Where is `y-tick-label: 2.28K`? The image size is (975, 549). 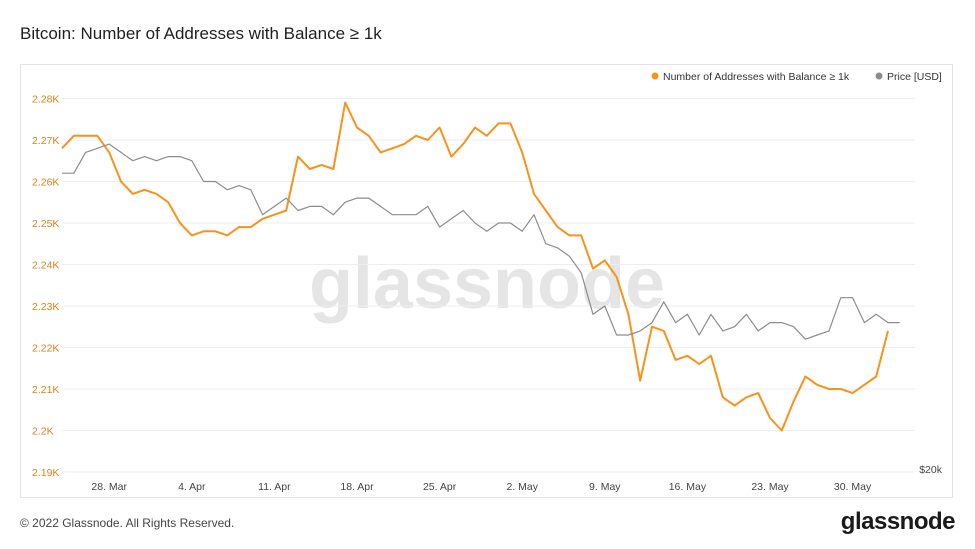 y-tick-label: 2.28K is located at coordinates (45, 99).